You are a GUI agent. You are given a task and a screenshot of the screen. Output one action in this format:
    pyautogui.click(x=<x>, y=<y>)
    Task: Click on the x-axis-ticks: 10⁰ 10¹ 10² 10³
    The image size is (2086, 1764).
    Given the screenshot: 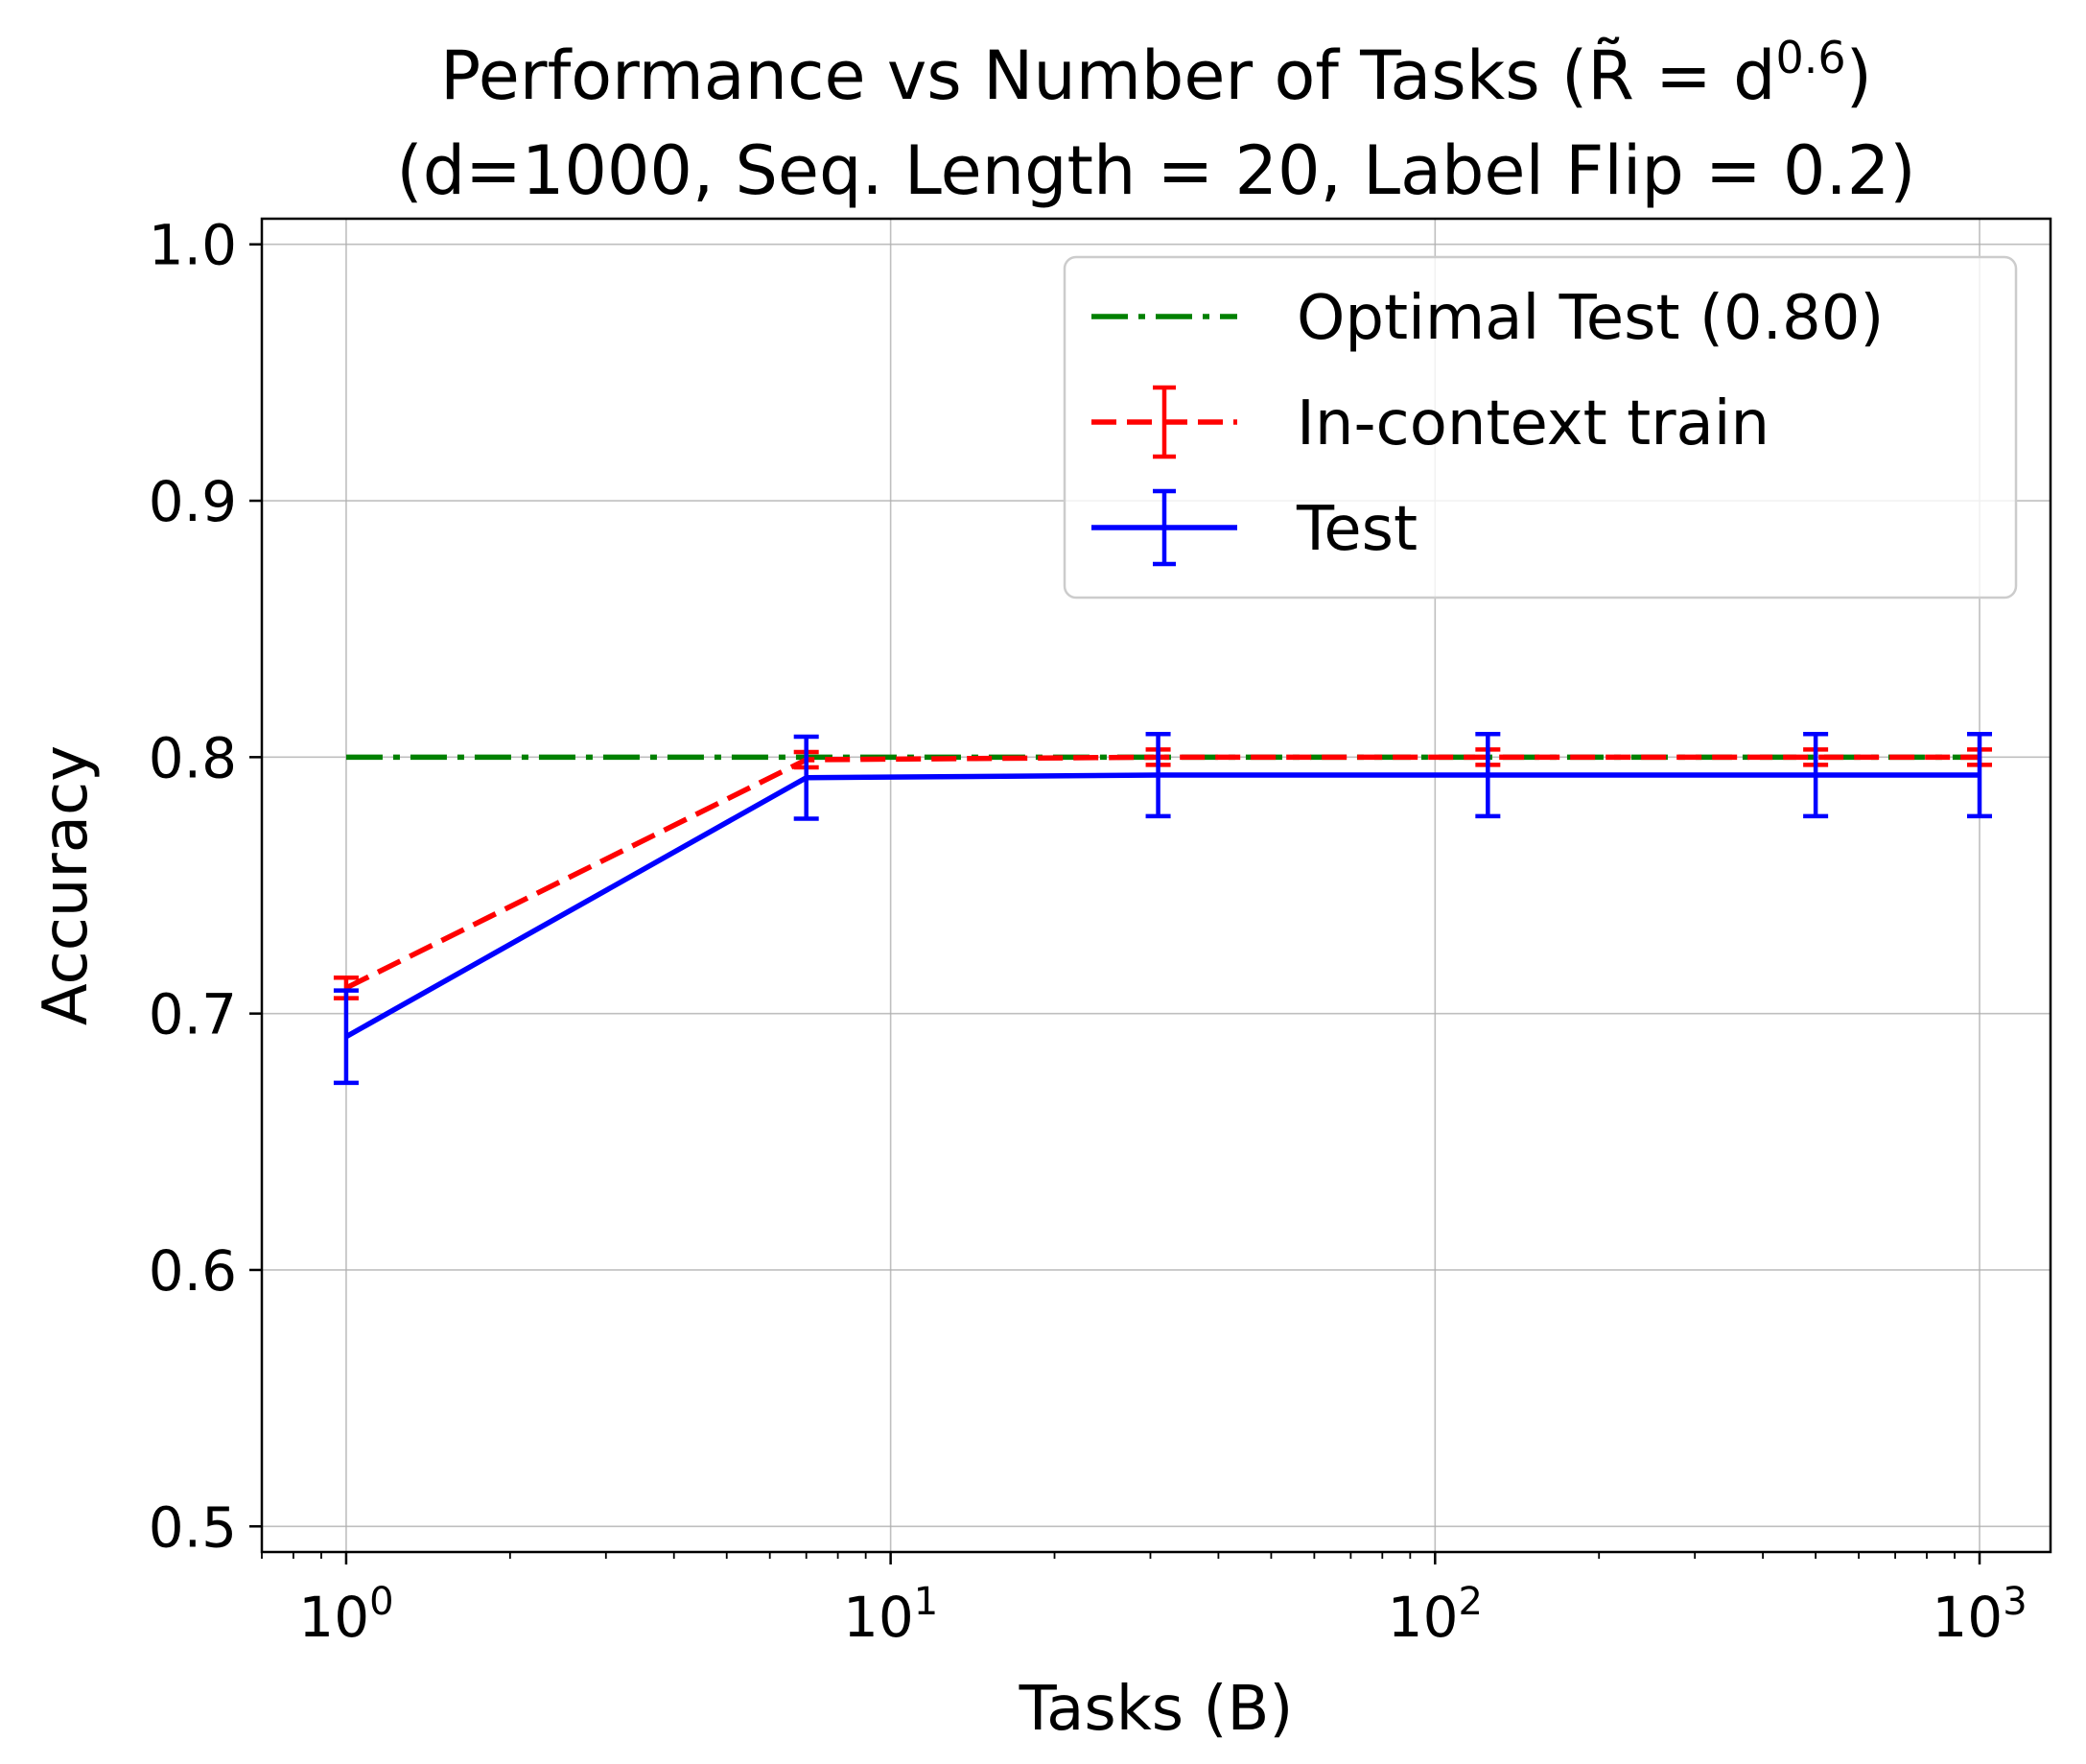 What is the action you would take?
    pyautogui.click(x=1144, y=1601)
    